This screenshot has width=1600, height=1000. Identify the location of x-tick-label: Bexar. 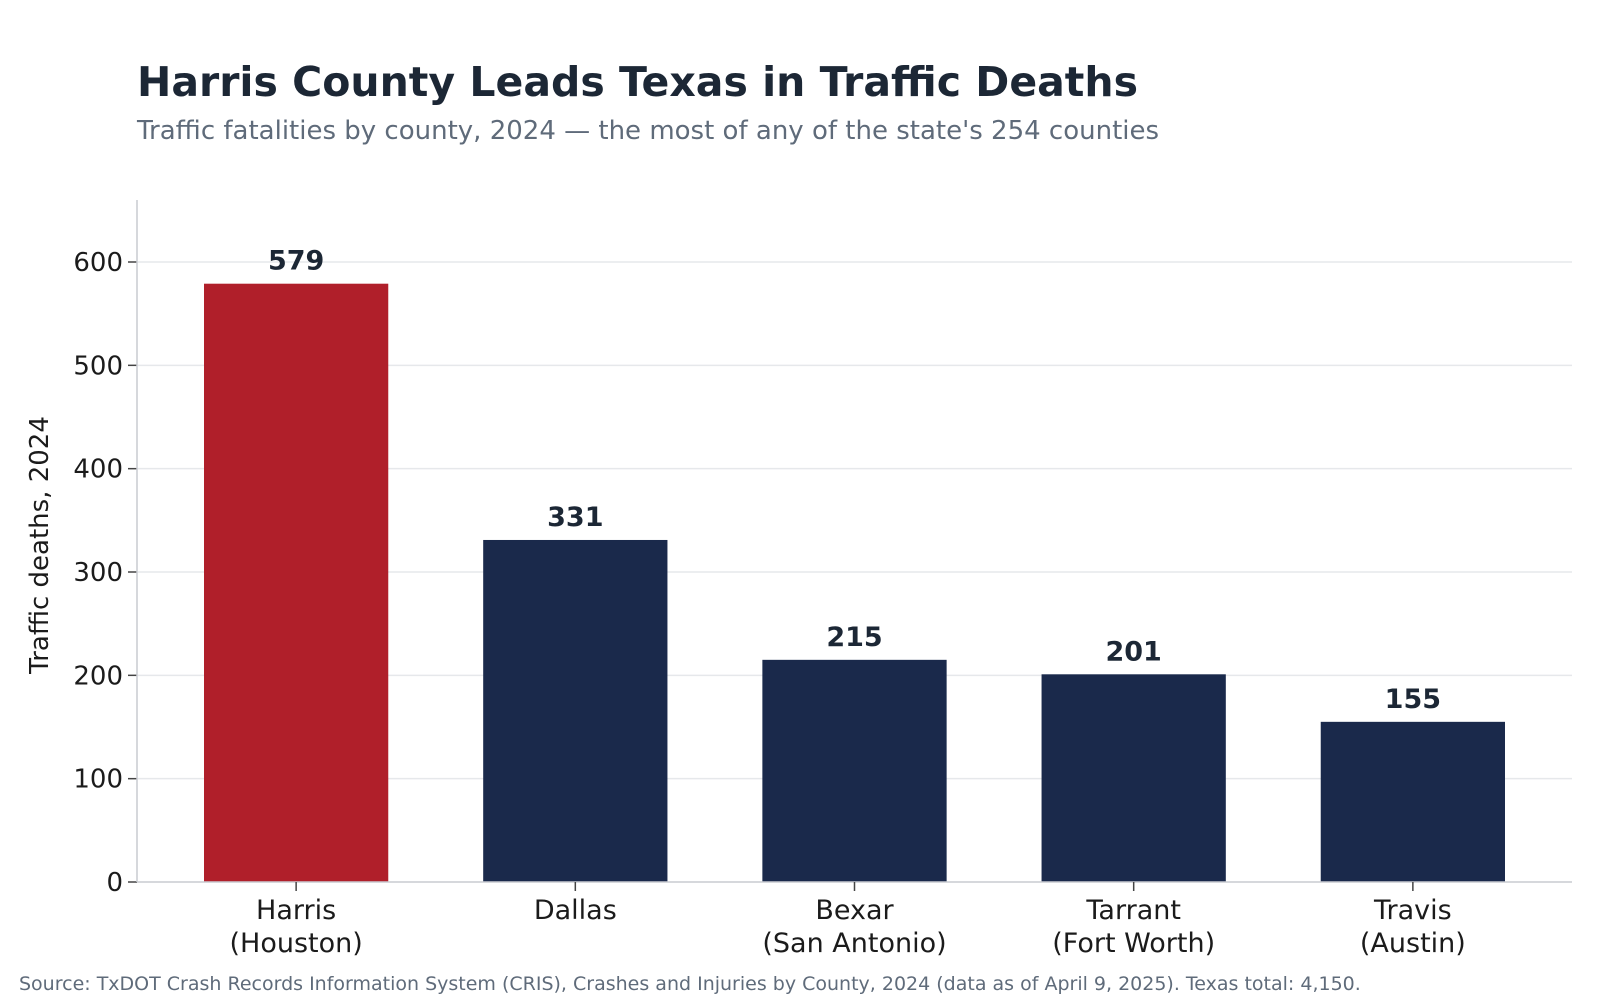
(854, 910).